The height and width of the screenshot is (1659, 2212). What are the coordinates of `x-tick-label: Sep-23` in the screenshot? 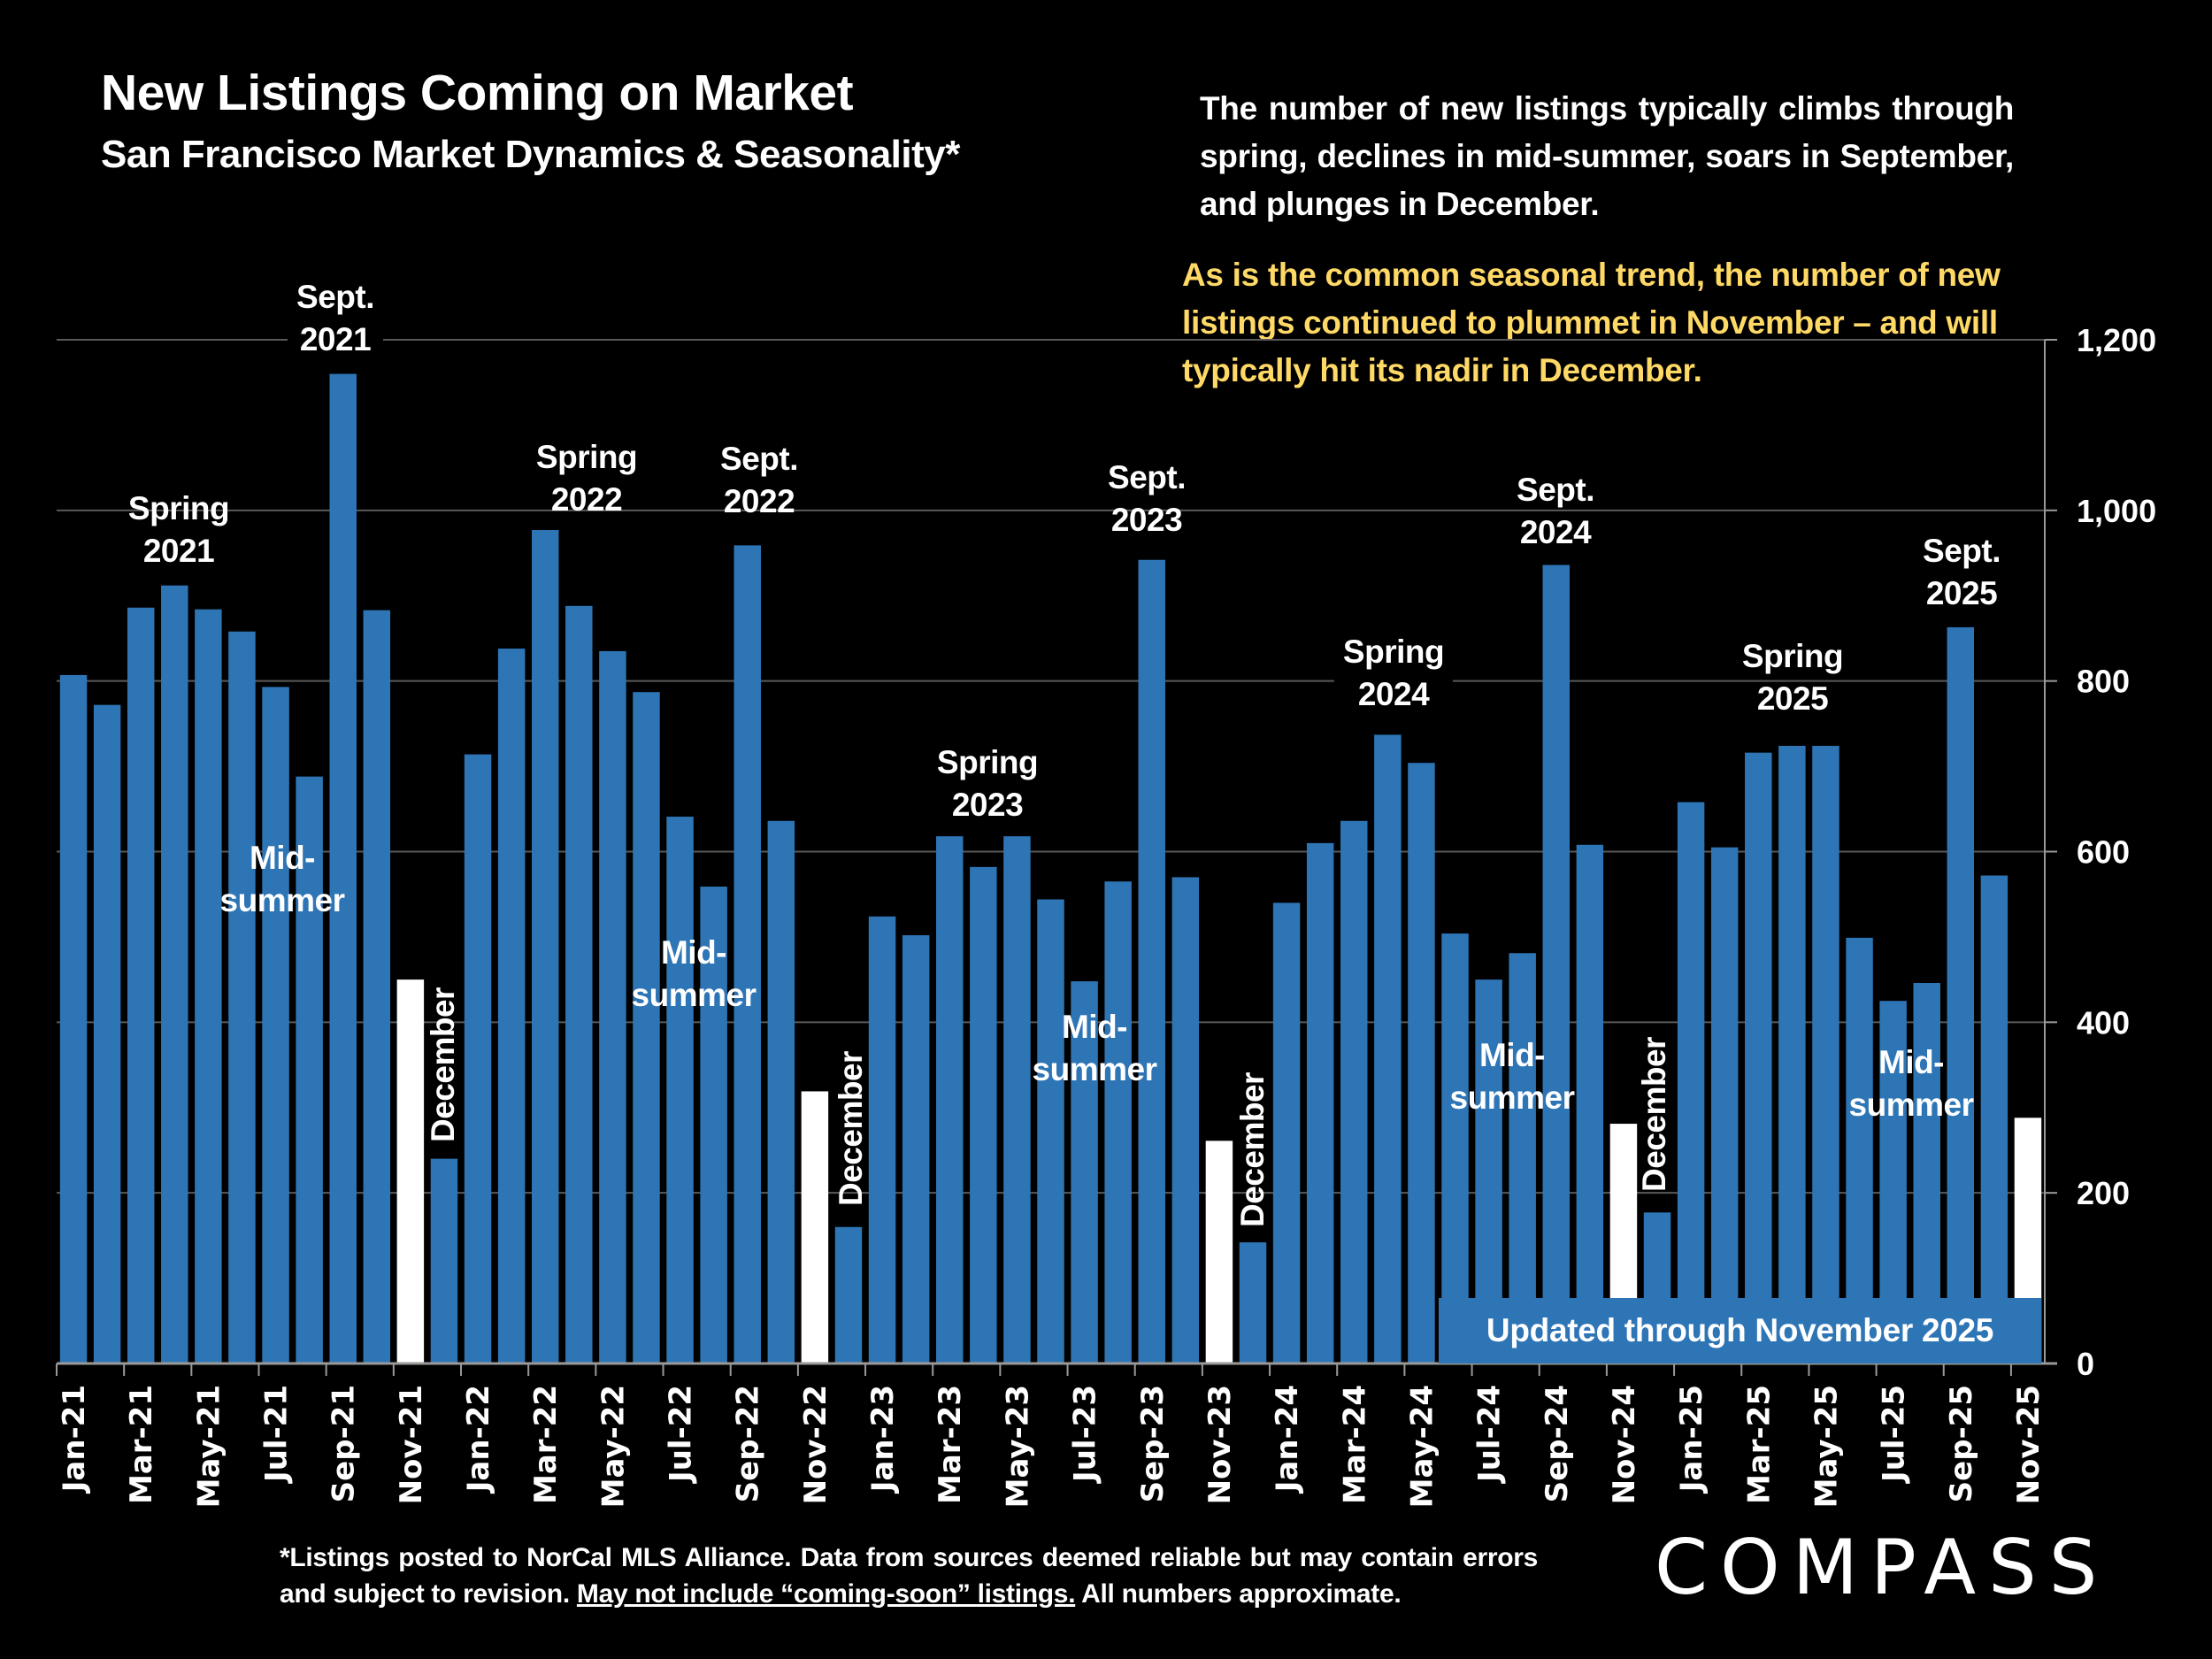 It's located at (1153, 1444).